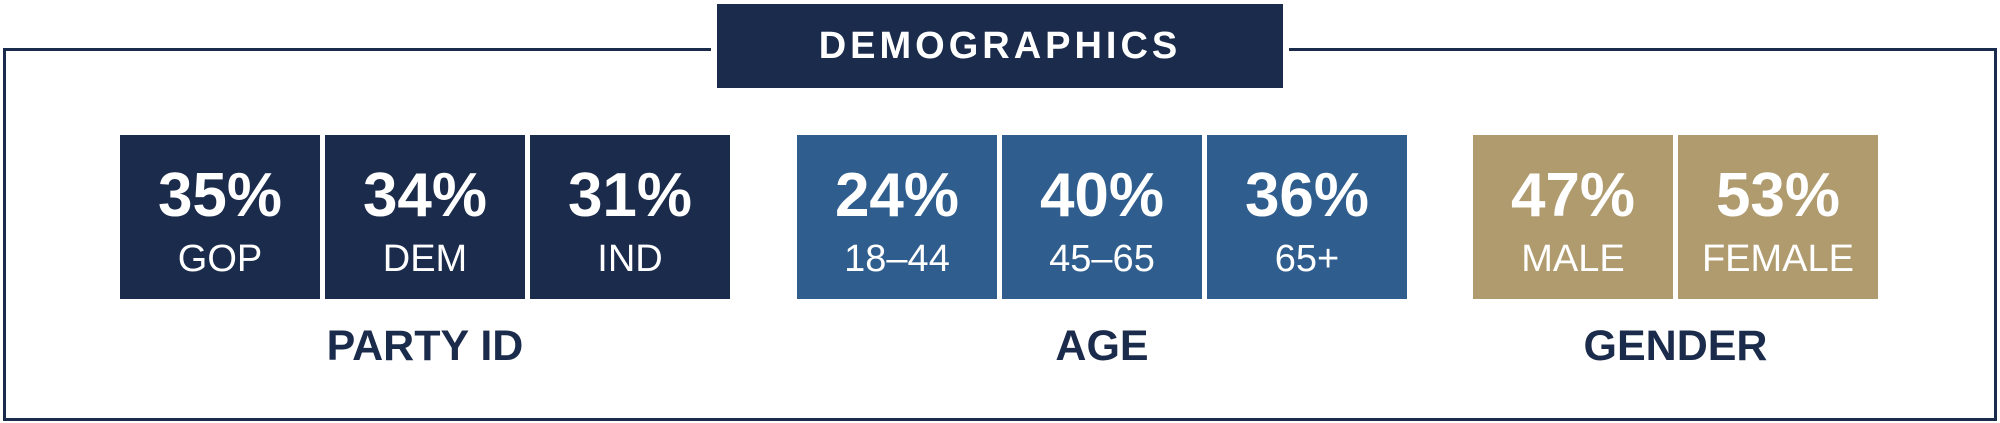 This screenshot has height=423, width=2000. I want to click on stat-value: 36%, so click(1307, 195).